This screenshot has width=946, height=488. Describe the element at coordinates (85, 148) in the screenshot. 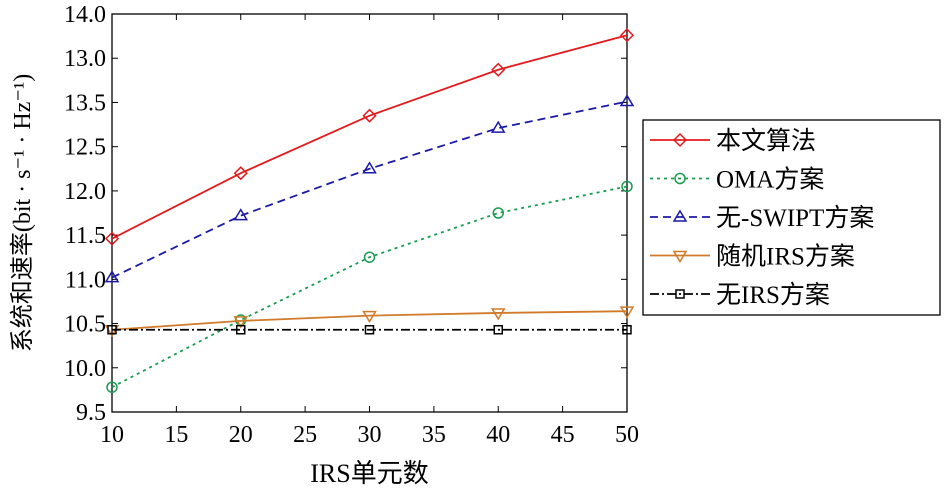

I see `y-tick-label: 12.5` at that location.